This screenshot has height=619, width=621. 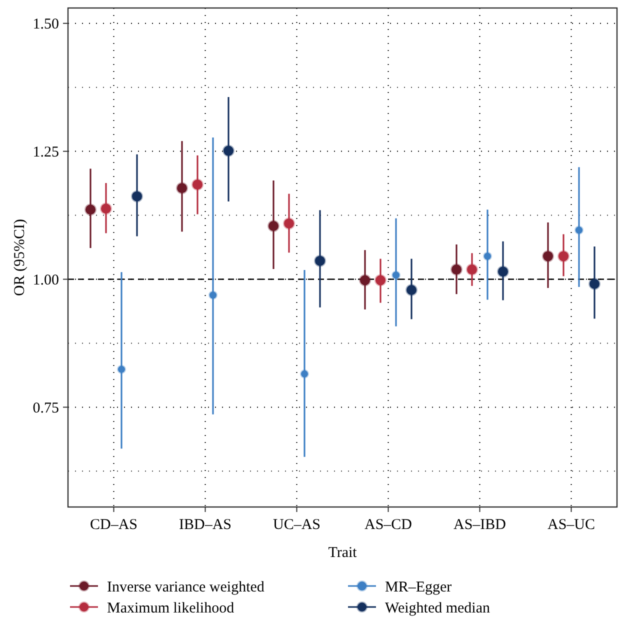 What do you see at coordinates (171, 608) in the screenshot?
I see `legend-label: Maximum likelihood` at bounding box center [171, 608].